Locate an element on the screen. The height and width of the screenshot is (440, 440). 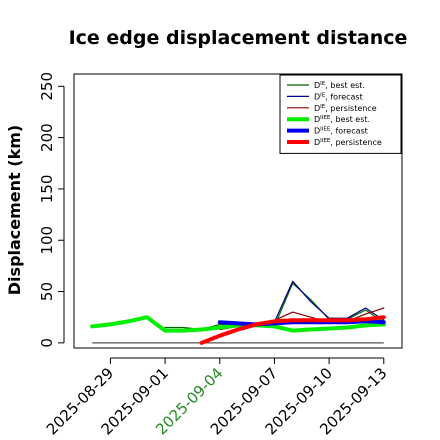
legend-label: DIE, forecast is located at coordinates (338, 96).